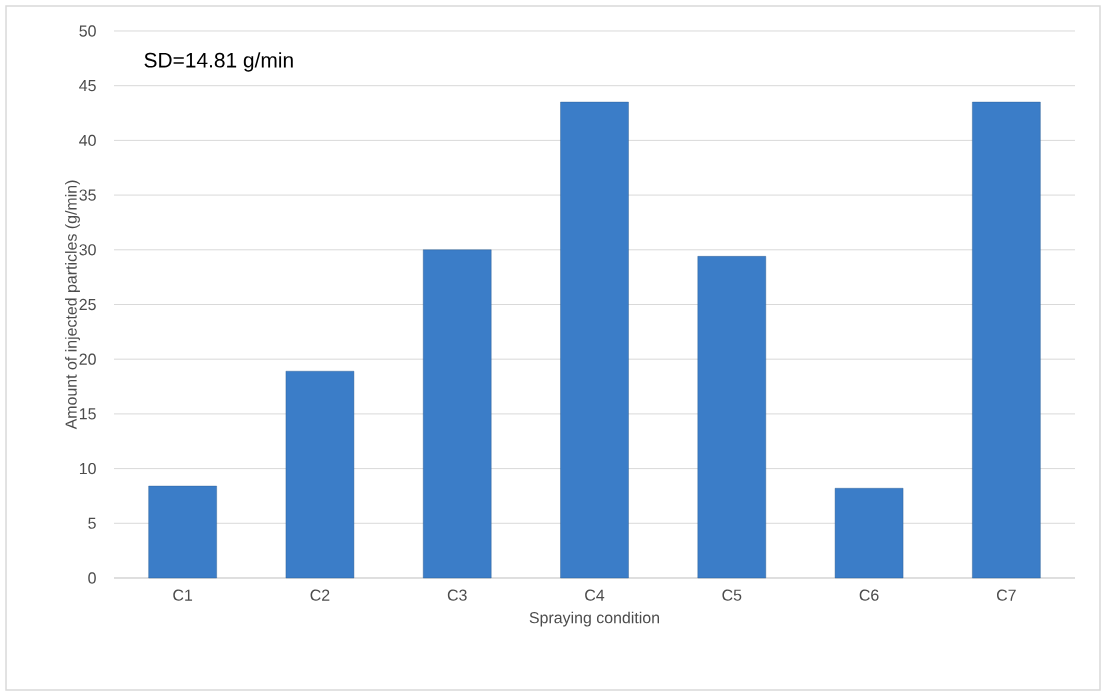 This screenshot has width=1105, height=696. What do you see at coordinates (595, 595) in the screenshot?
I see `x-tick-label: C4` at bounding box center [595, 595].